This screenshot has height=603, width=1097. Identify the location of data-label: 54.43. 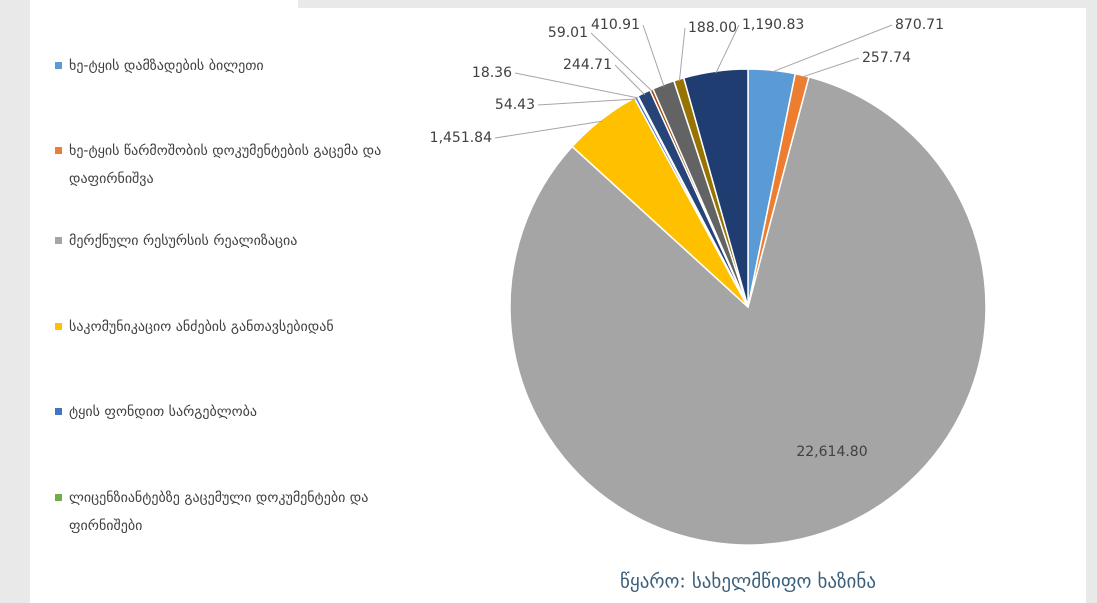
(515, 105).